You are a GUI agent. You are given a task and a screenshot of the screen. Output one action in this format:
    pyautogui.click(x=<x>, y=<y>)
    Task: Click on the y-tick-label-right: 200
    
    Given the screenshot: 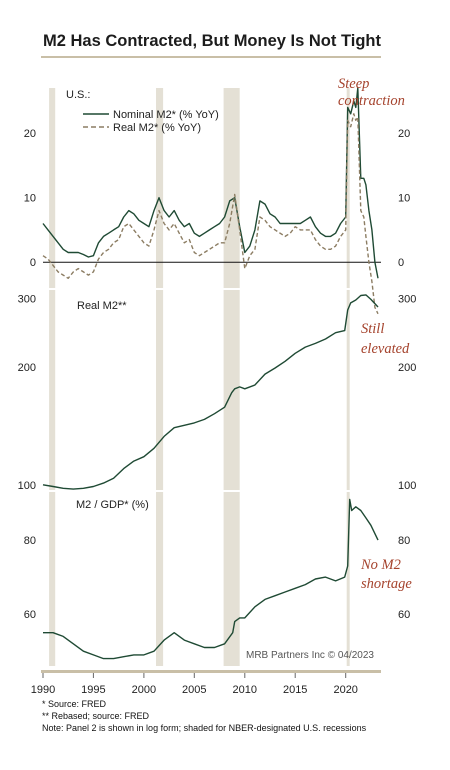 What is the action you would take?
    pyautogui.click(x=407, y=368)
    